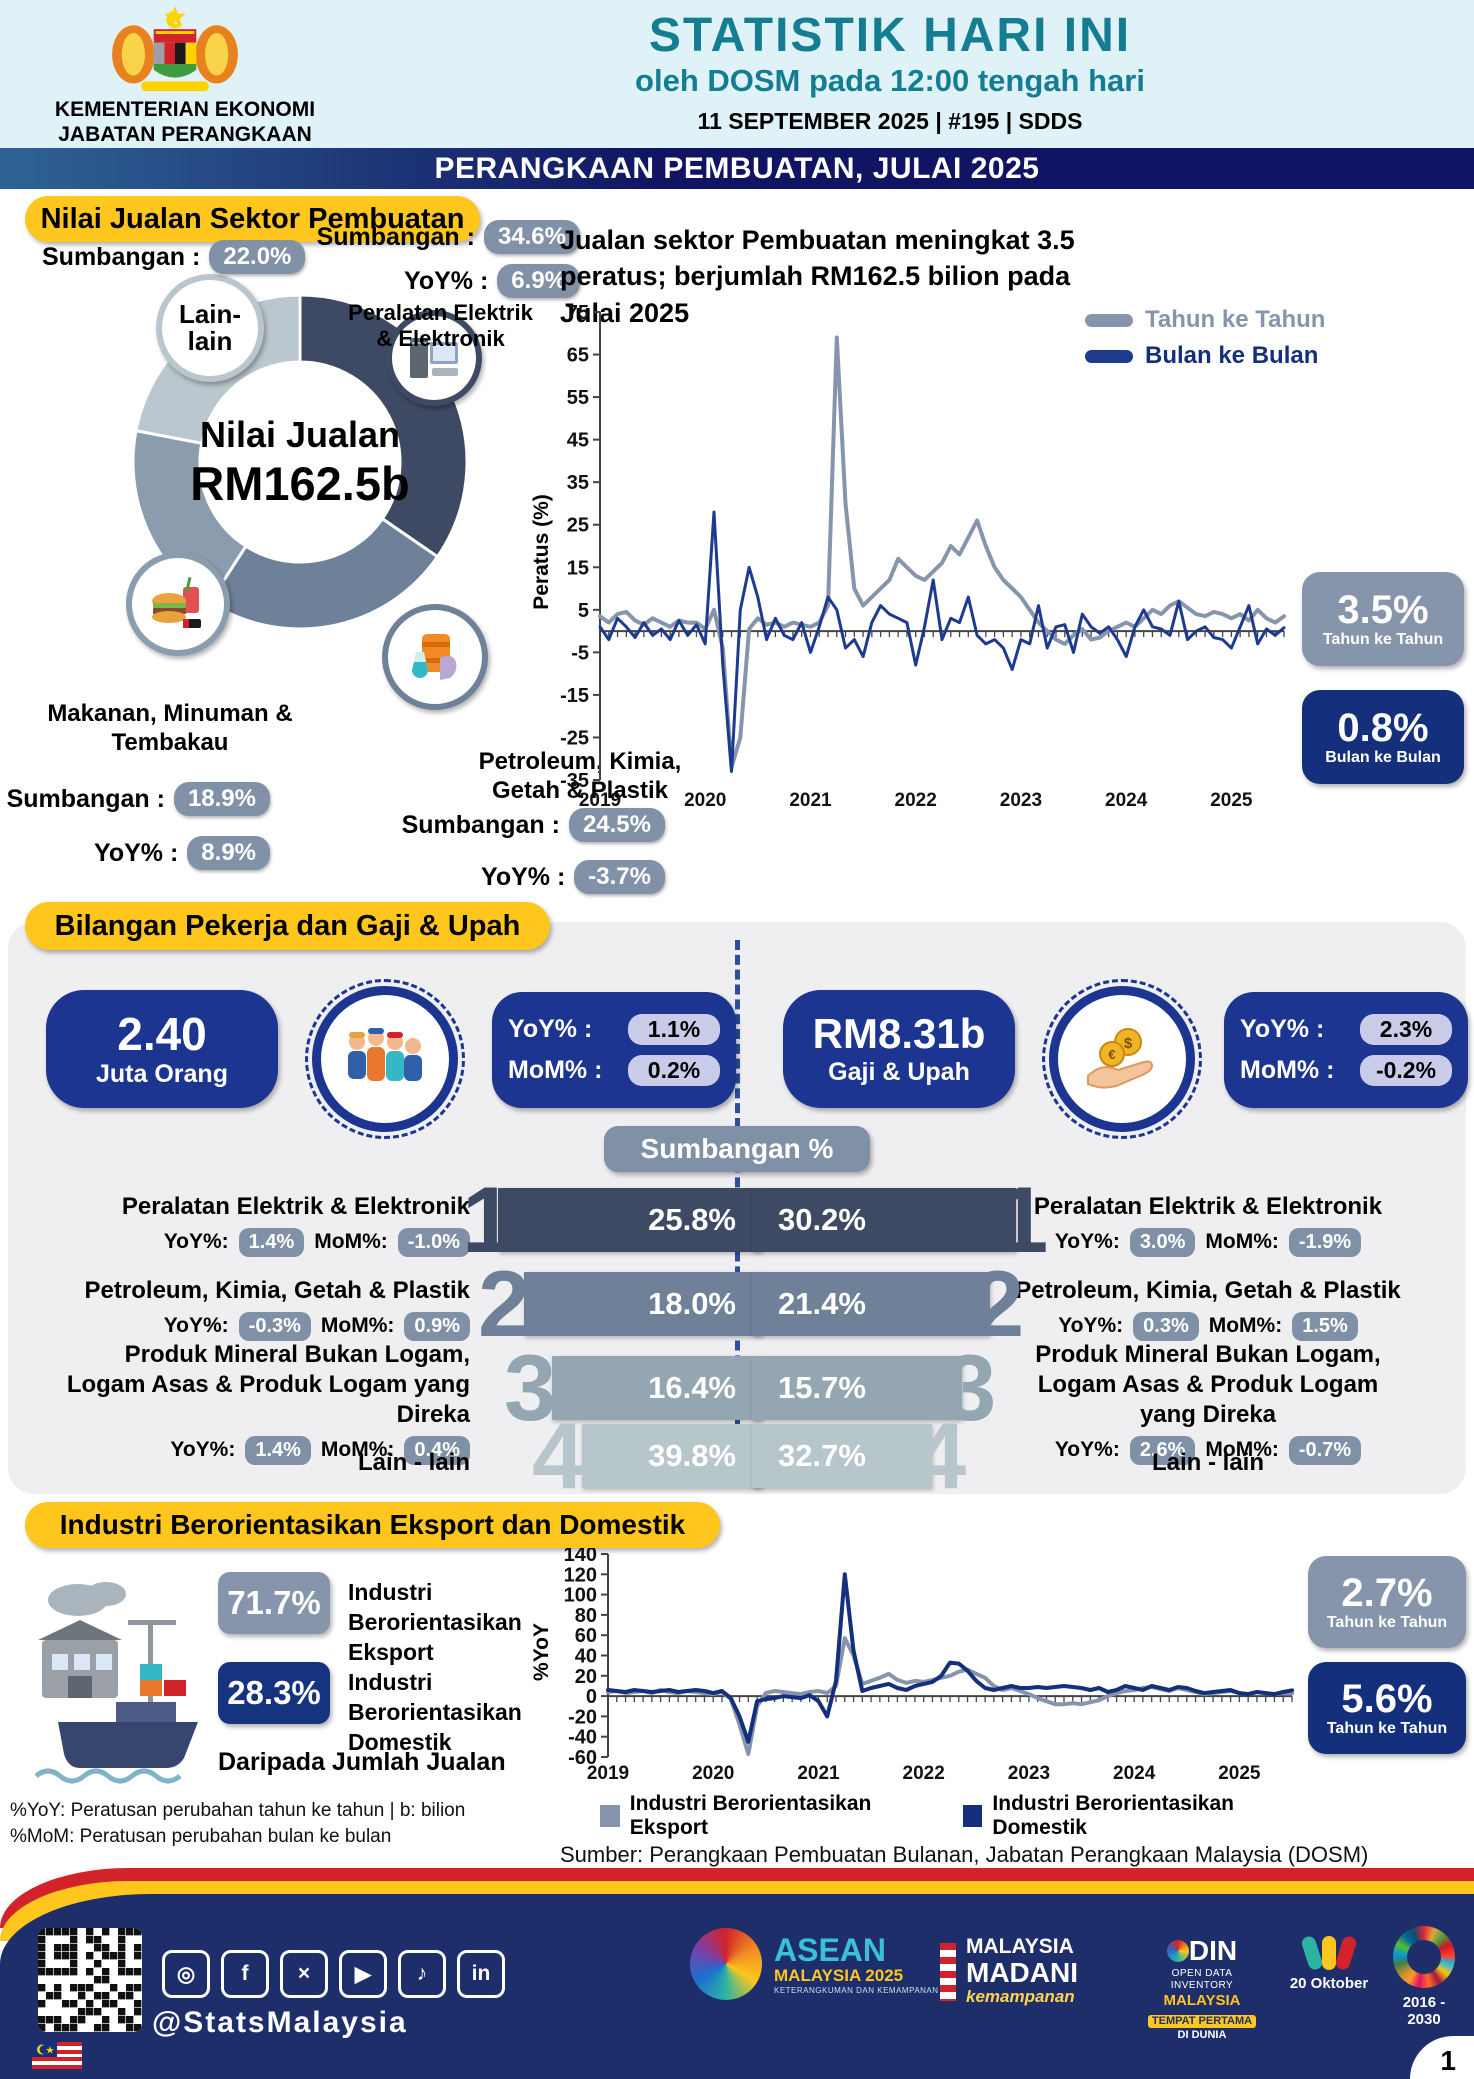  Describe the element at coordinates (363, 1974) in the screenshot. I see `youtube-icon: ▶` at that location.